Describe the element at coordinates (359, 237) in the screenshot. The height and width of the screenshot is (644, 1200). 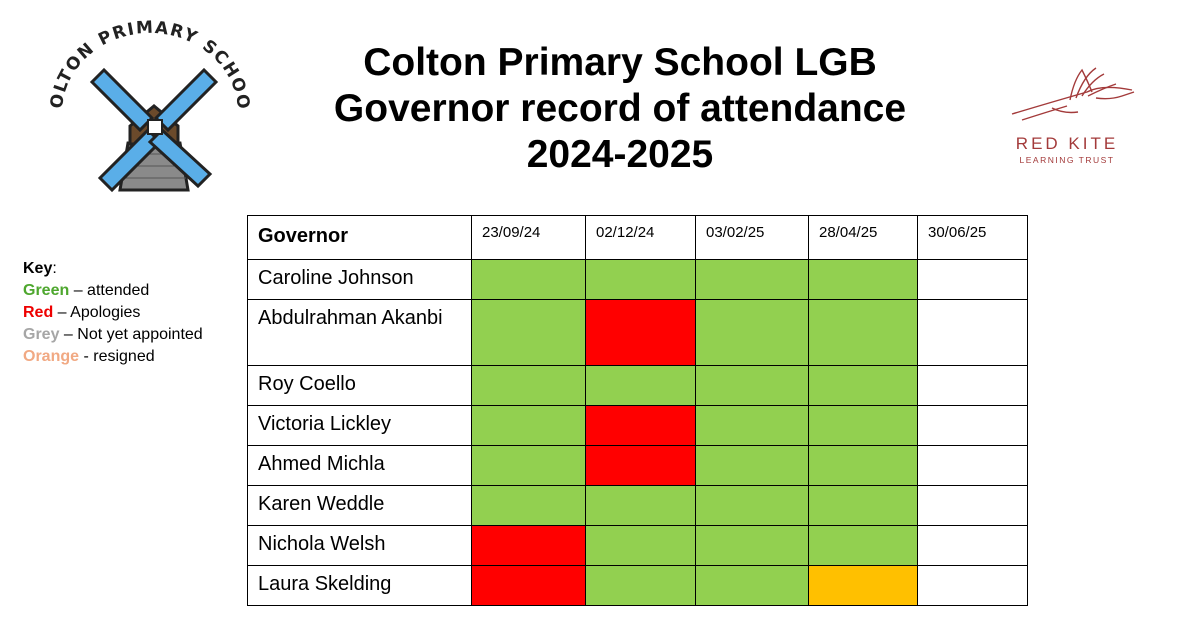
I see `governor-column-header: Governor` at that location.